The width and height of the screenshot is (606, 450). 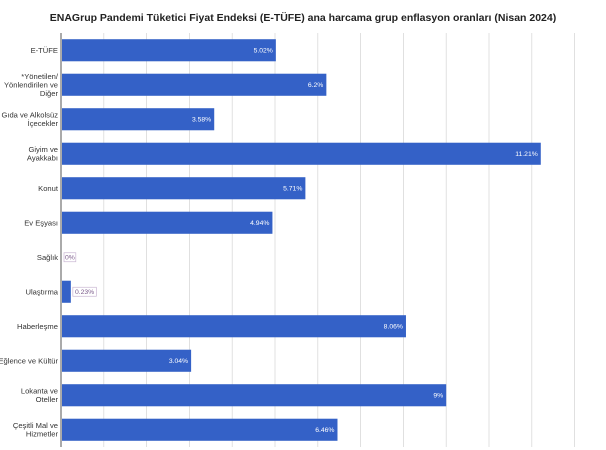 What do you see at coordinates (393, 327) in the screenshot?
I see `value-label: 8.06%` at bounding box center [393, 327].